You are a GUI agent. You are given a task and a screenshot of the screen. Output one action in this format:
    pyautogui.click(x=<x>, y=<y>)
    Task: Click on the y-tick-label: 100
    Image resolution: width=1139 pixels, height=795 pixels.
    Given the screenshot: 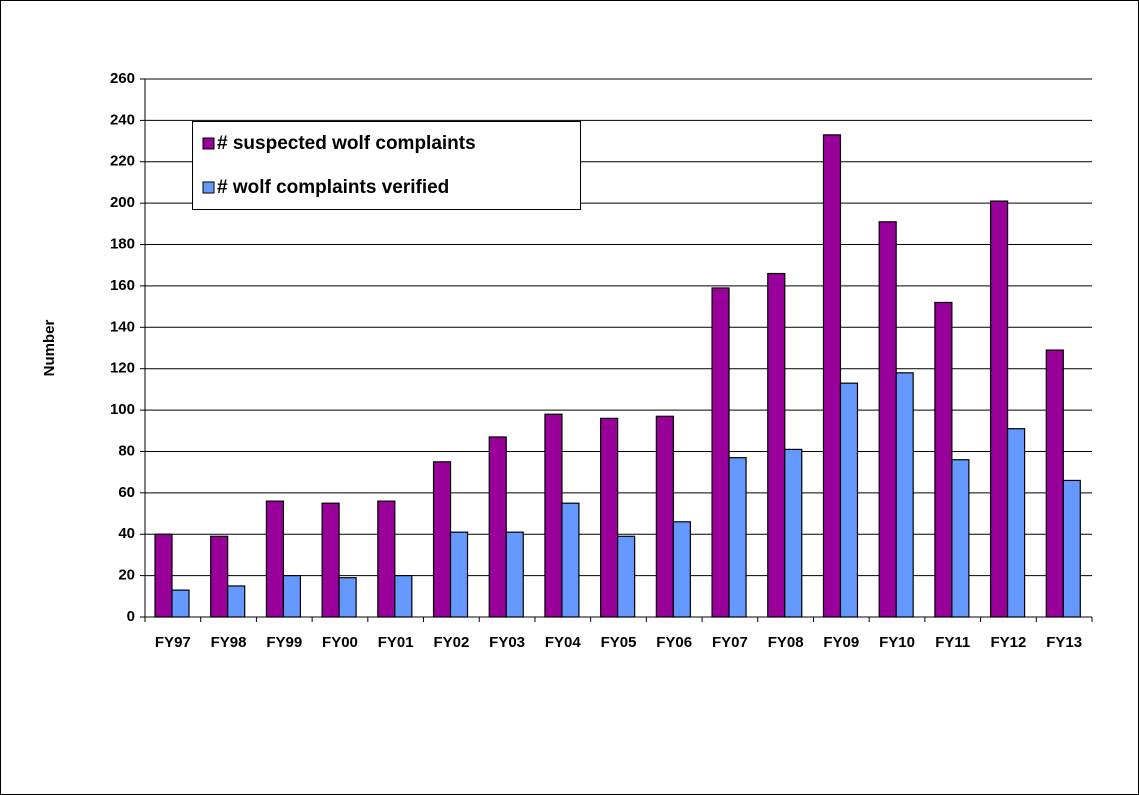 What is the action you would take?
    pyautogui.click(x=122, y=409)
    